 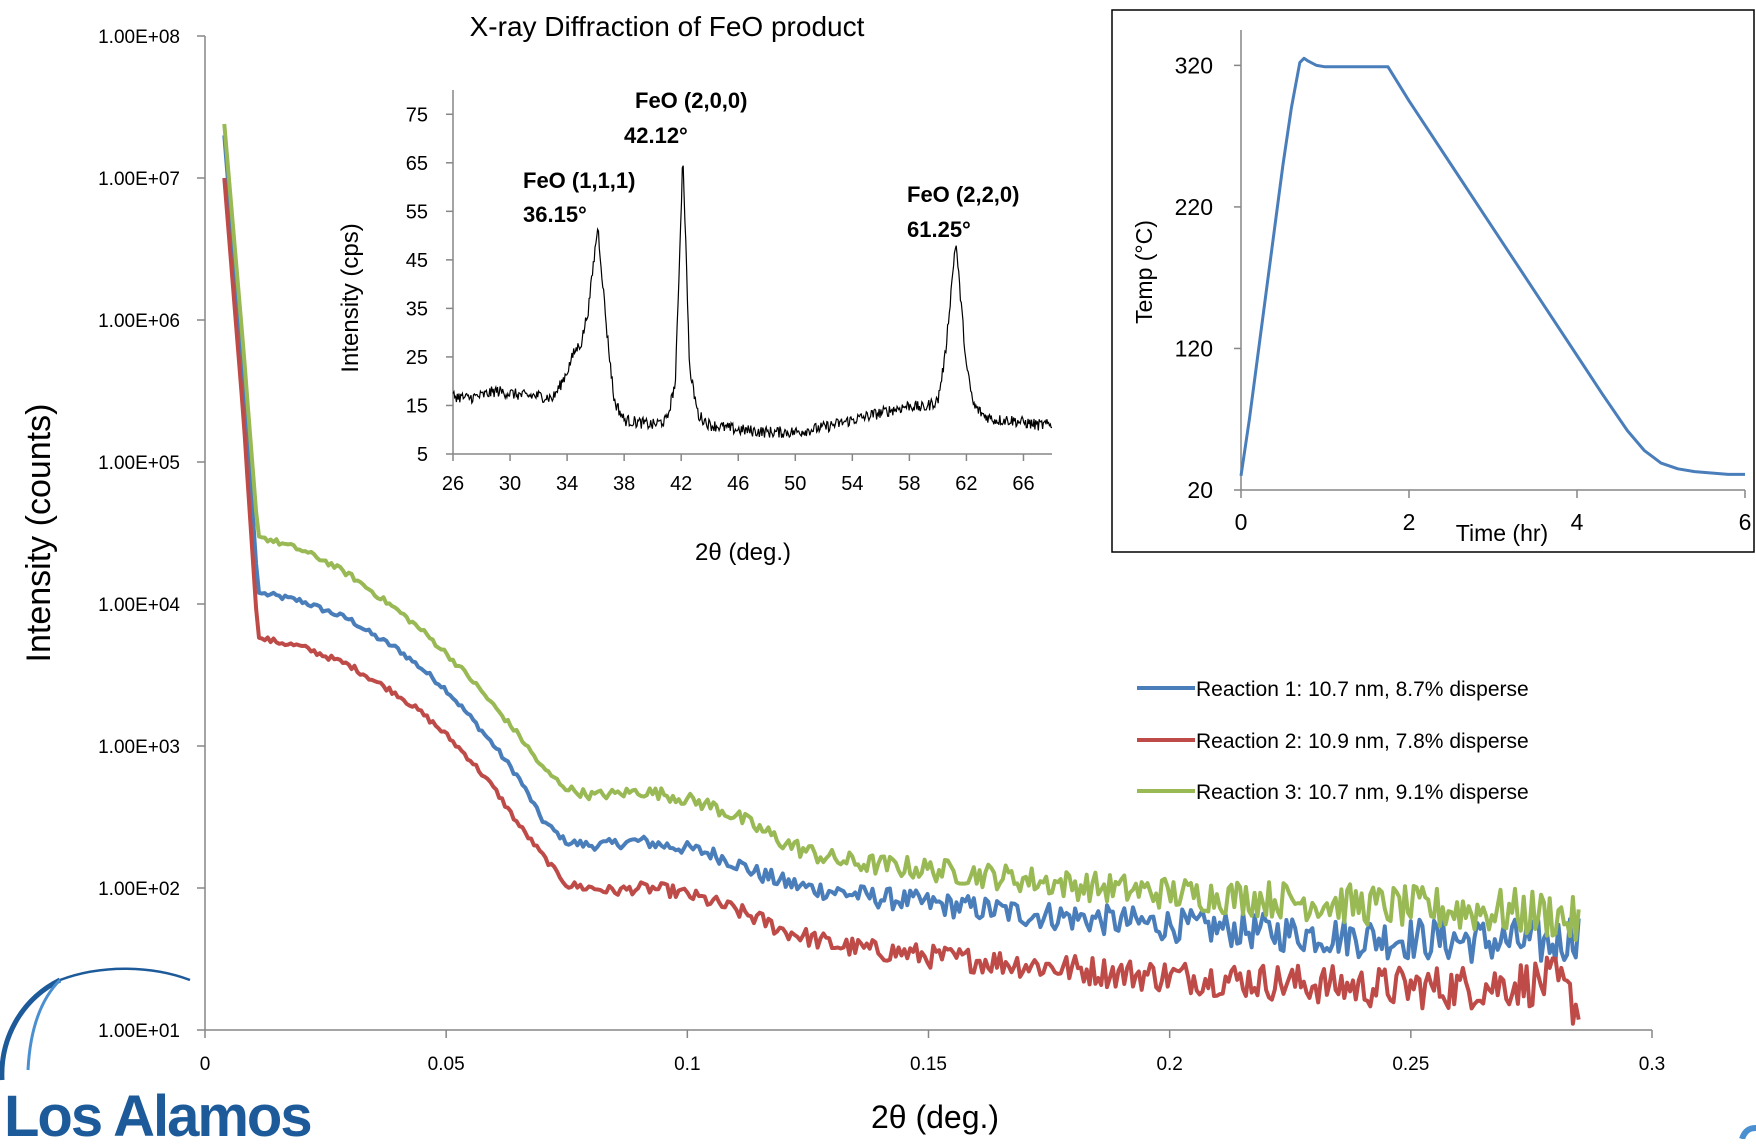 I want to click on main-y-tick-label: 1.00E+06, so click(x=139, y=321).